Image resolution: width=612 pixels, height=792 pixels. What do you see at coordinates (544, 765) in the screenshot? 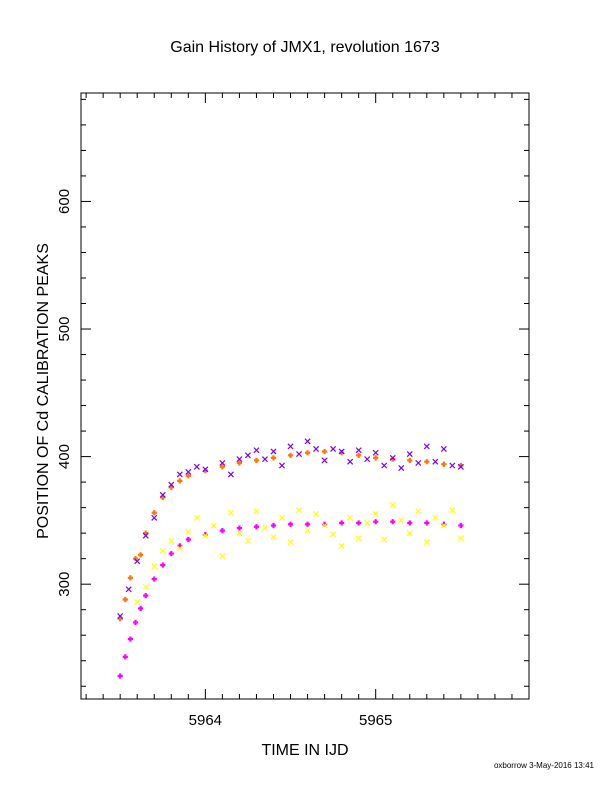
I see `footer-note: oxborrow 3-May-2016 13:41` at bounding box center [544, 765].